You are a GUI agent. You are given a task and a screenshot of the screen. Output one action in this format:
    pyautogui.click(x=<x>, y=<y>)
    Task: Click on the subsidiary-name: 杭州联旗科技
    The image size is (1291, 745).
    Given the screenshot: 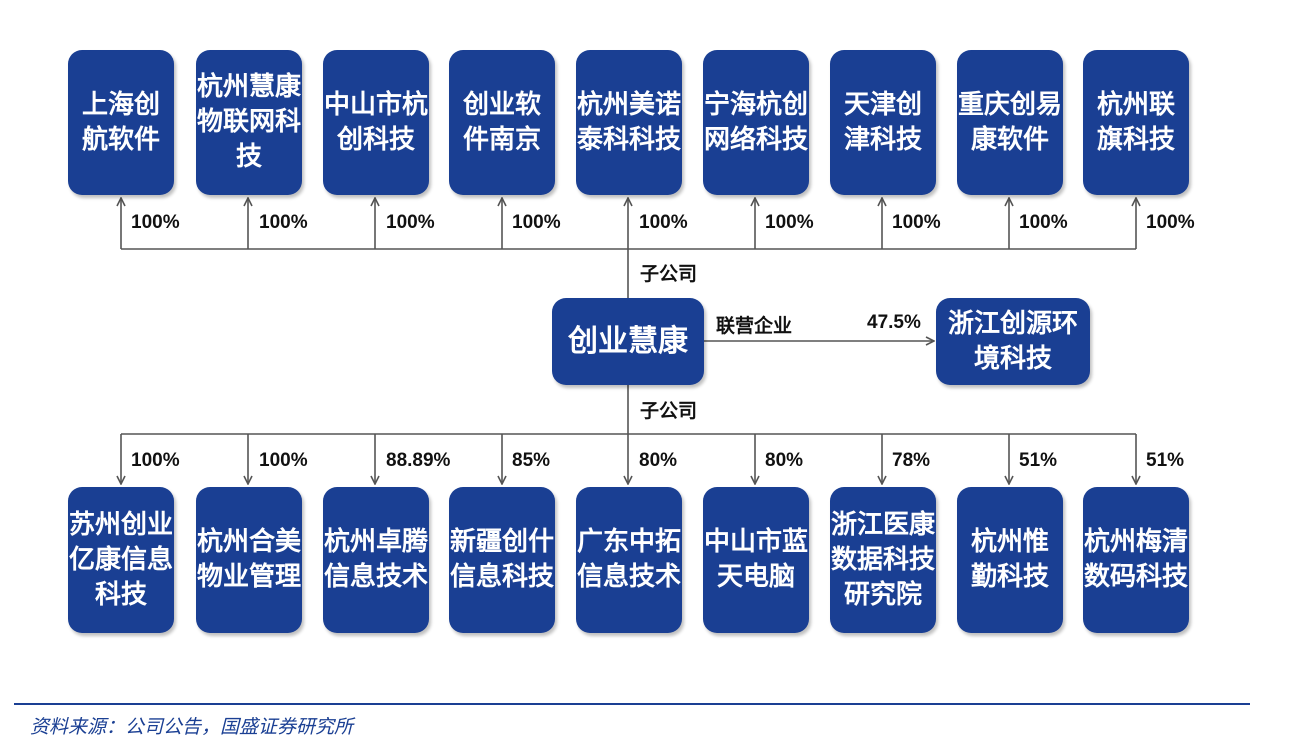 What is the action you would take?
    pyautogui.click(x=1136, y=122)
    